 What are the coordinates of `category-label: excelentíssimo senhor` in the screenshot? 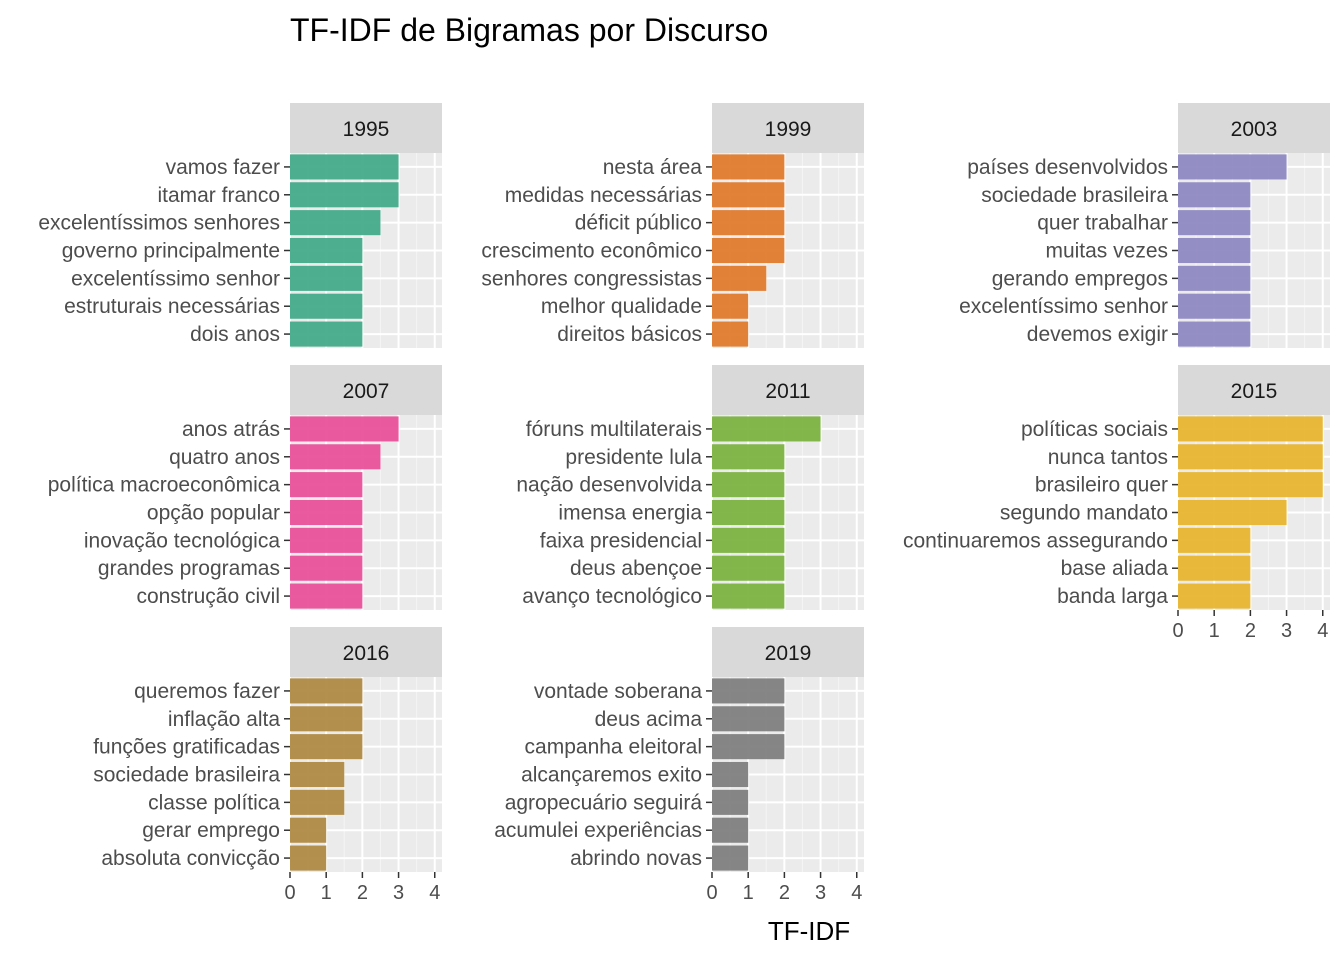 It's located at (175, 278).